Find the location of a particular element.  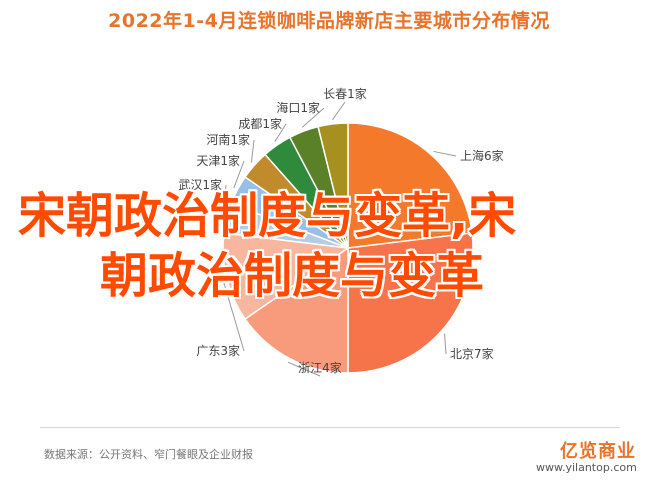

overlay-line-1: 宋朝政治制度与变革,宋 is located at coordinates (267, 216).